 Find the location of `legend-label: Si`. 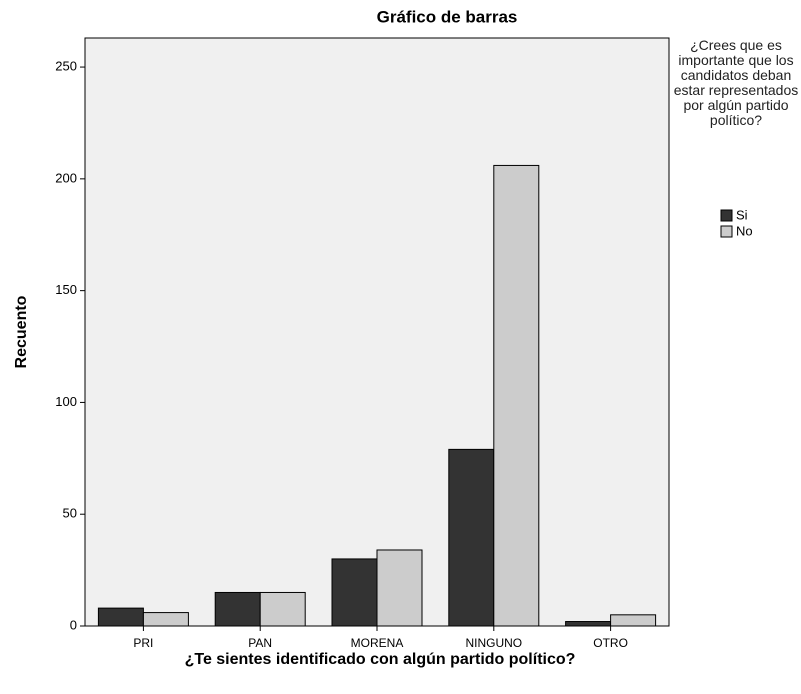

legend-label: Si is located at coordinates (742, 214).